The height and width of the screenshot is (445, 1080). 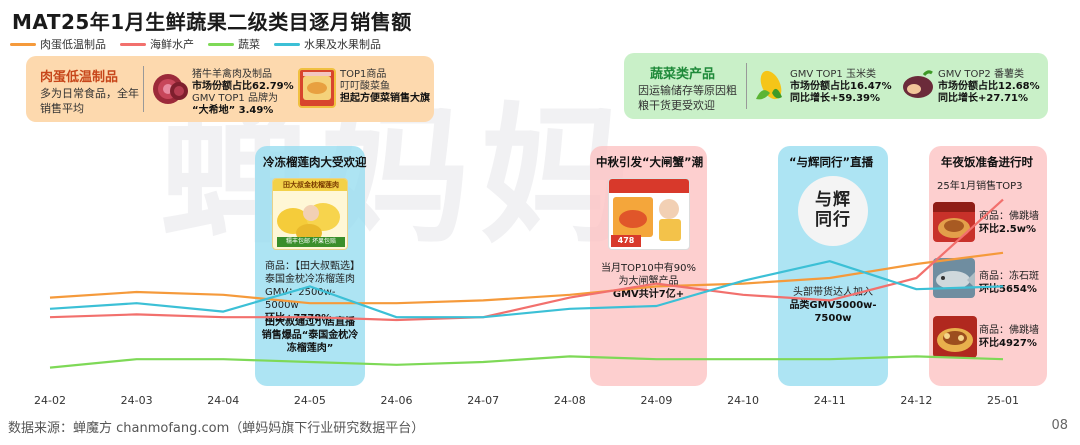 What do you see at coordinates (1009, 276) in the screenshot?
I see `ny-item2-line1: 商品：冻石斑` at bounding box center [1009, 276].